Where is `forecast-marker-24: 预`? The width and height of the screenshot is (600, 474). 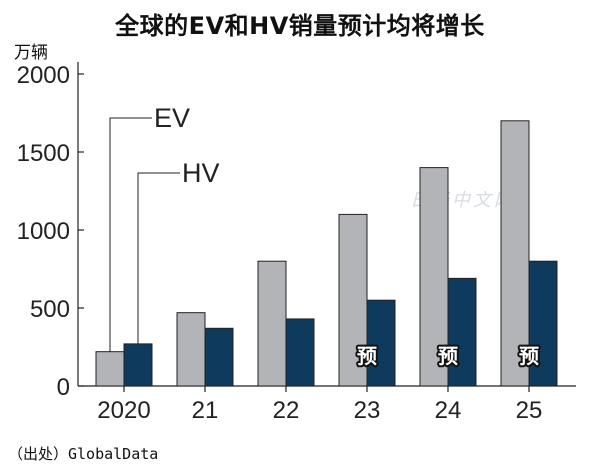 forecast-marker-24: 预 is located at coordinates (448, 356).